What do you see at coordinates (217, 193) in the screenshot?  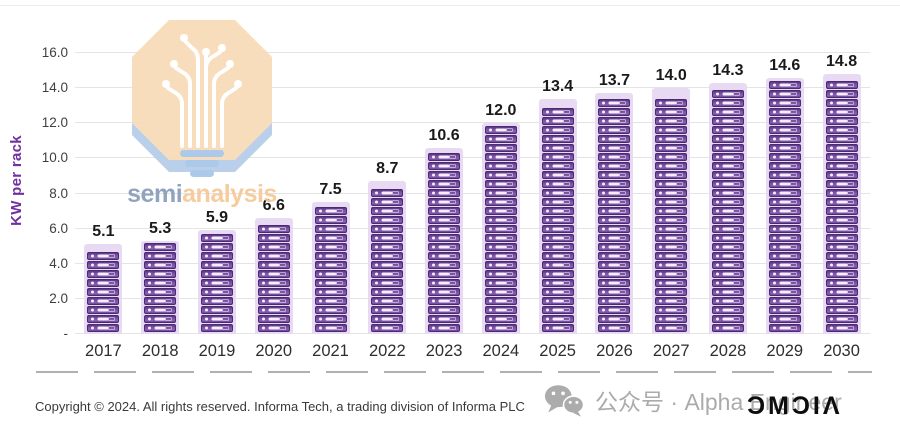 I see `bar-slot-2019: 5.9` at bounding box center [217, 193].